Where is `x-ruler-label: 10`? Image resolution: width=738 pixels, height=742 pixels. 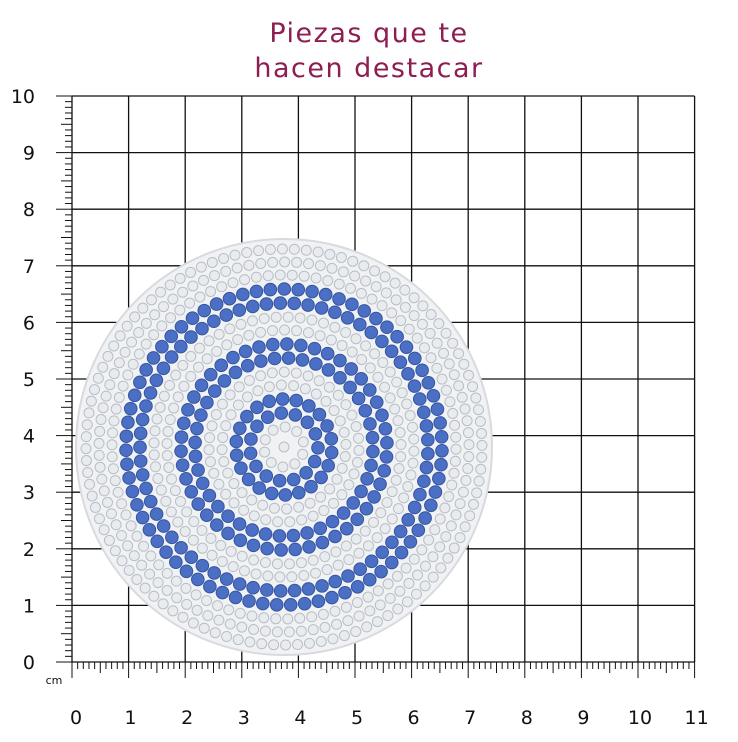
x-ruler-label: 10 is located at coordinates (640, 718).